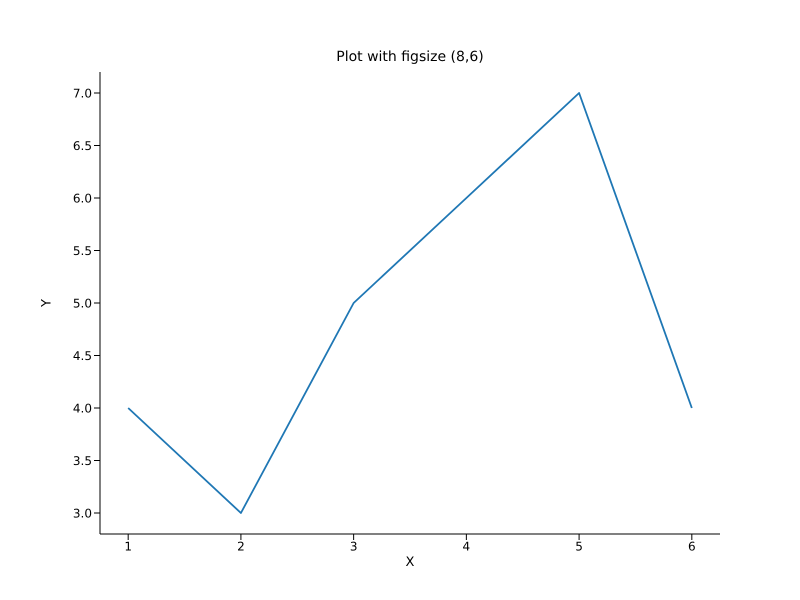 Image resolution: width=800 pixels, height=600 pixels. What do you see at coordinates (47, 303) in the screenshot?
I see `y-axis-title: Y` at bounding box center [47, 303].